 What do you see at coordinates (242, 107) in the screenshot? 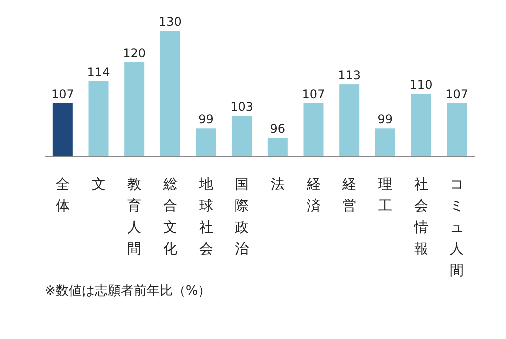
I see `data-label: 103` at bounding box center [242, 107].